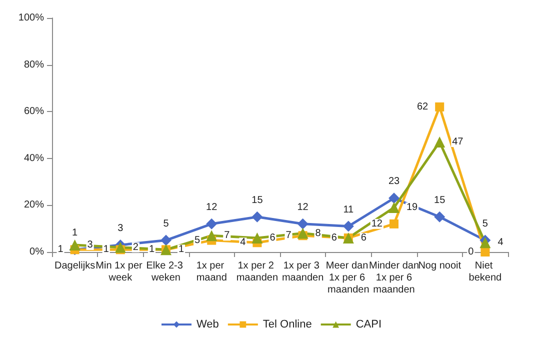 The height and width of the screenshot is (347, 542). I want to click on legend-label: CAPI, so click(369, 324).